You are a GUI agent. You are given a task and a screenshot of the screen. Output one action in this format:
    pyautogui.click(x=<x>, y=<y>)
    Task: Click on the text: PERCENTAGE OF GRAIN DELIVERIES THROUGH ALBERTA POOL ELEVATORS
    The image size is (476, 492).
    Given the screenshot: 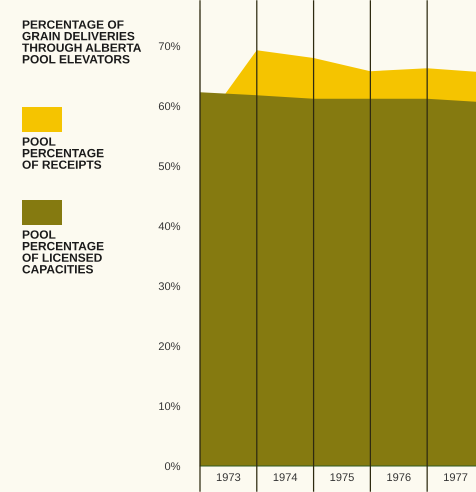 What is the action you would take?
    pyautogui.click(x=82, y=42)
    